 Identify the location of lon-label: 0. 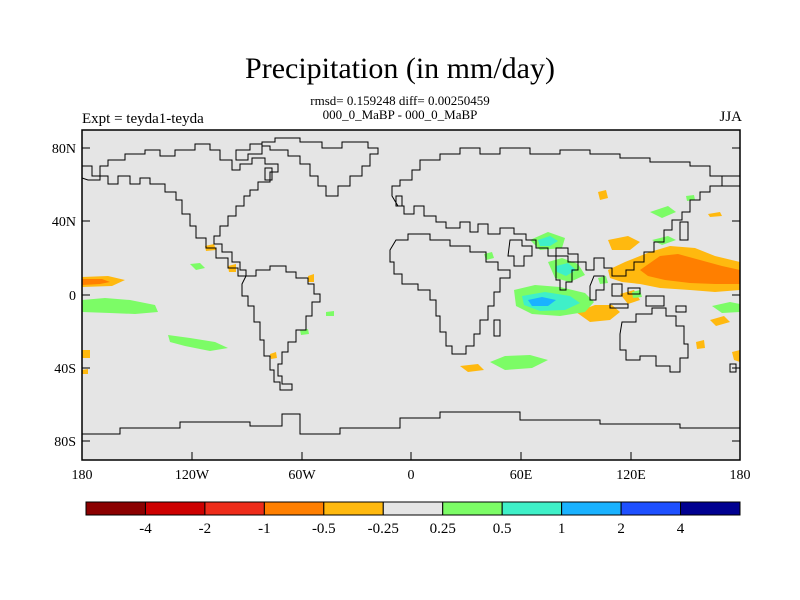
(411, 475).